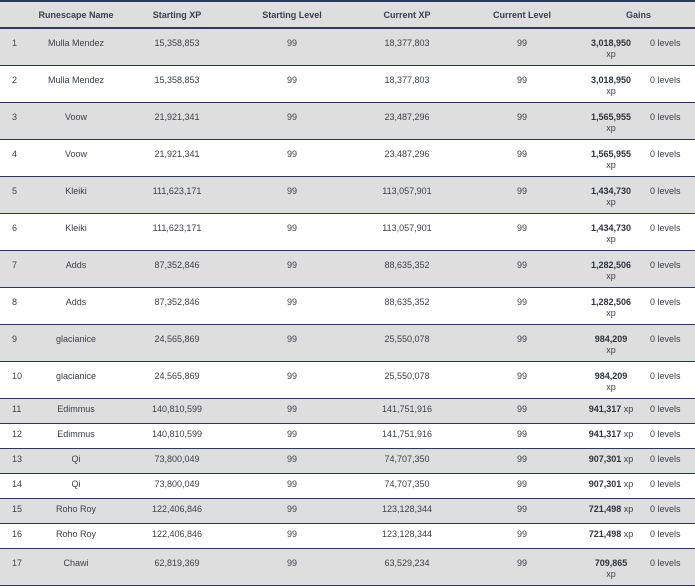 The width and height of the screenshot is (695, 586). What do you see at coordinates (15, 84) in the screenshot?
I see `row-index: 2` at bounding box center [15, 84].